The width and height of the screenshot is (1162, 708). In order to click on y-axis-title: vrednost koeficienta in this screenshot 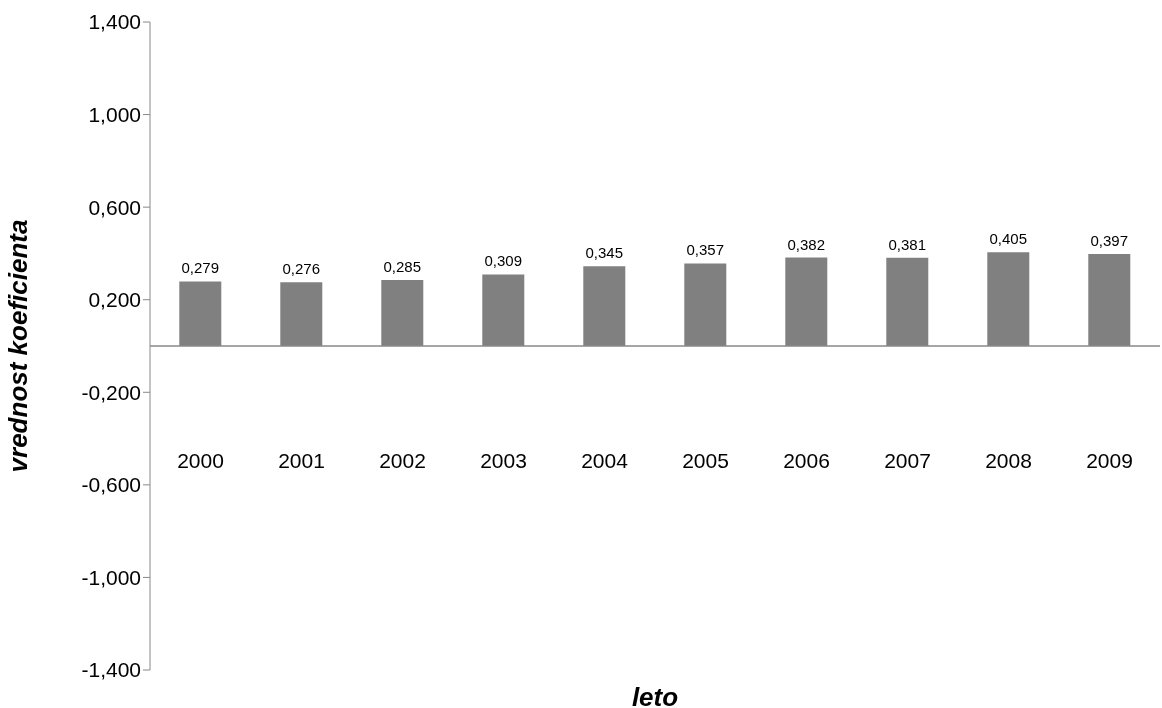, I will do `click(18, 346)`.